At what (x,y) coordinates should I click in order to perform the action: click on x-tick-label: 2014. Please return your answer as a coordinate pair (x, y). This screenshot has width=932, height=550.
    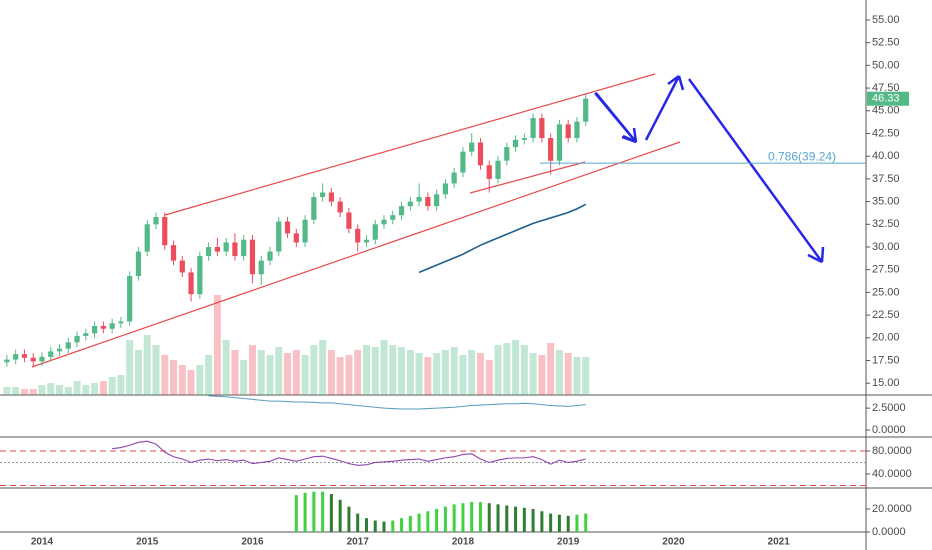
    Looking at the image, I should click on (42, 542).